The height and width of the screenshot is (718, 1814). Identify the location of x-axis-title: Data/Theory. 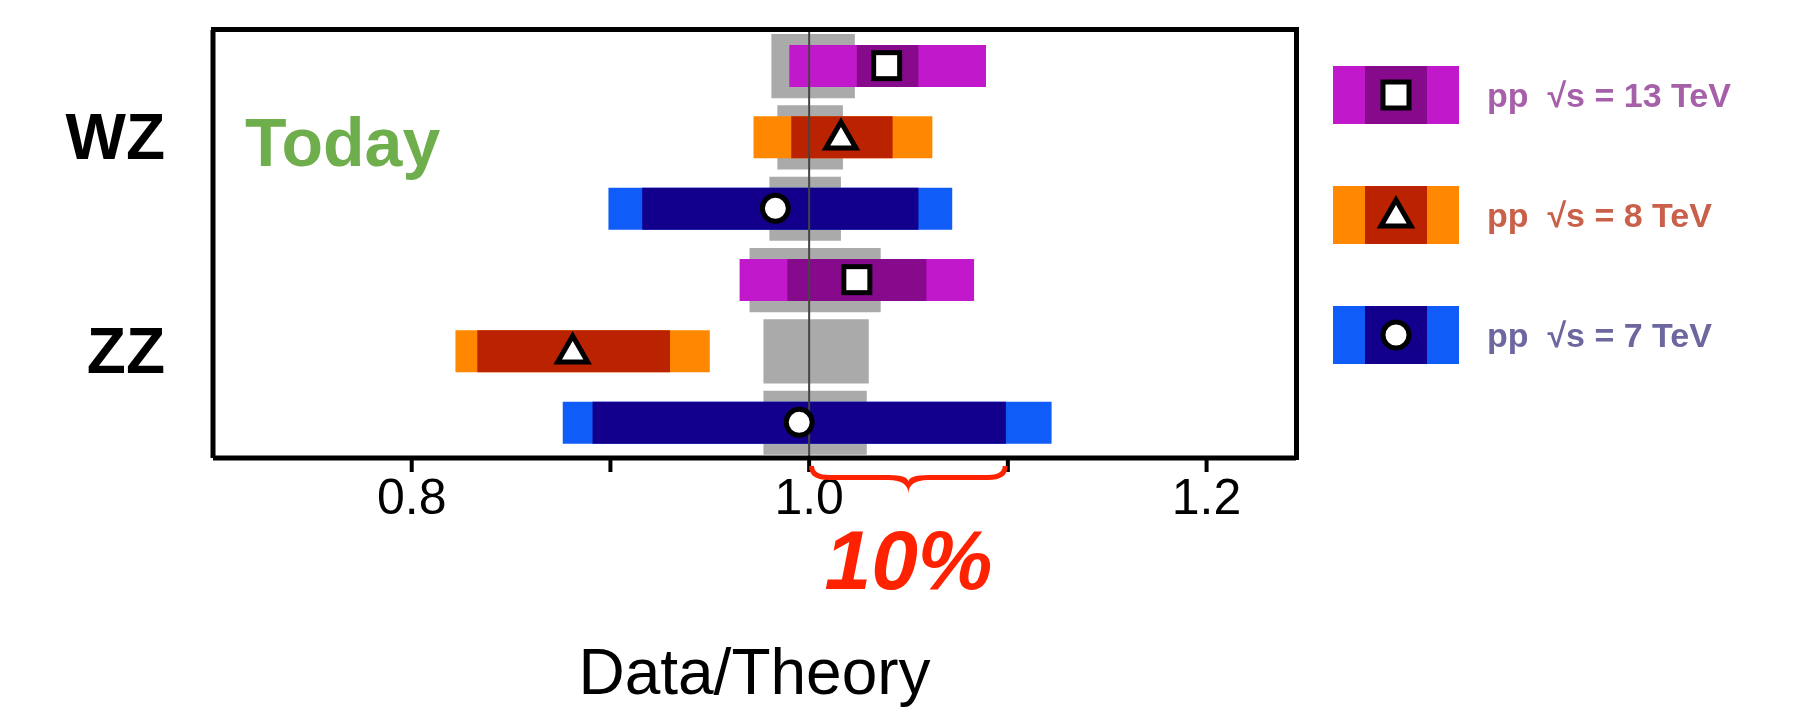
(754, 672).